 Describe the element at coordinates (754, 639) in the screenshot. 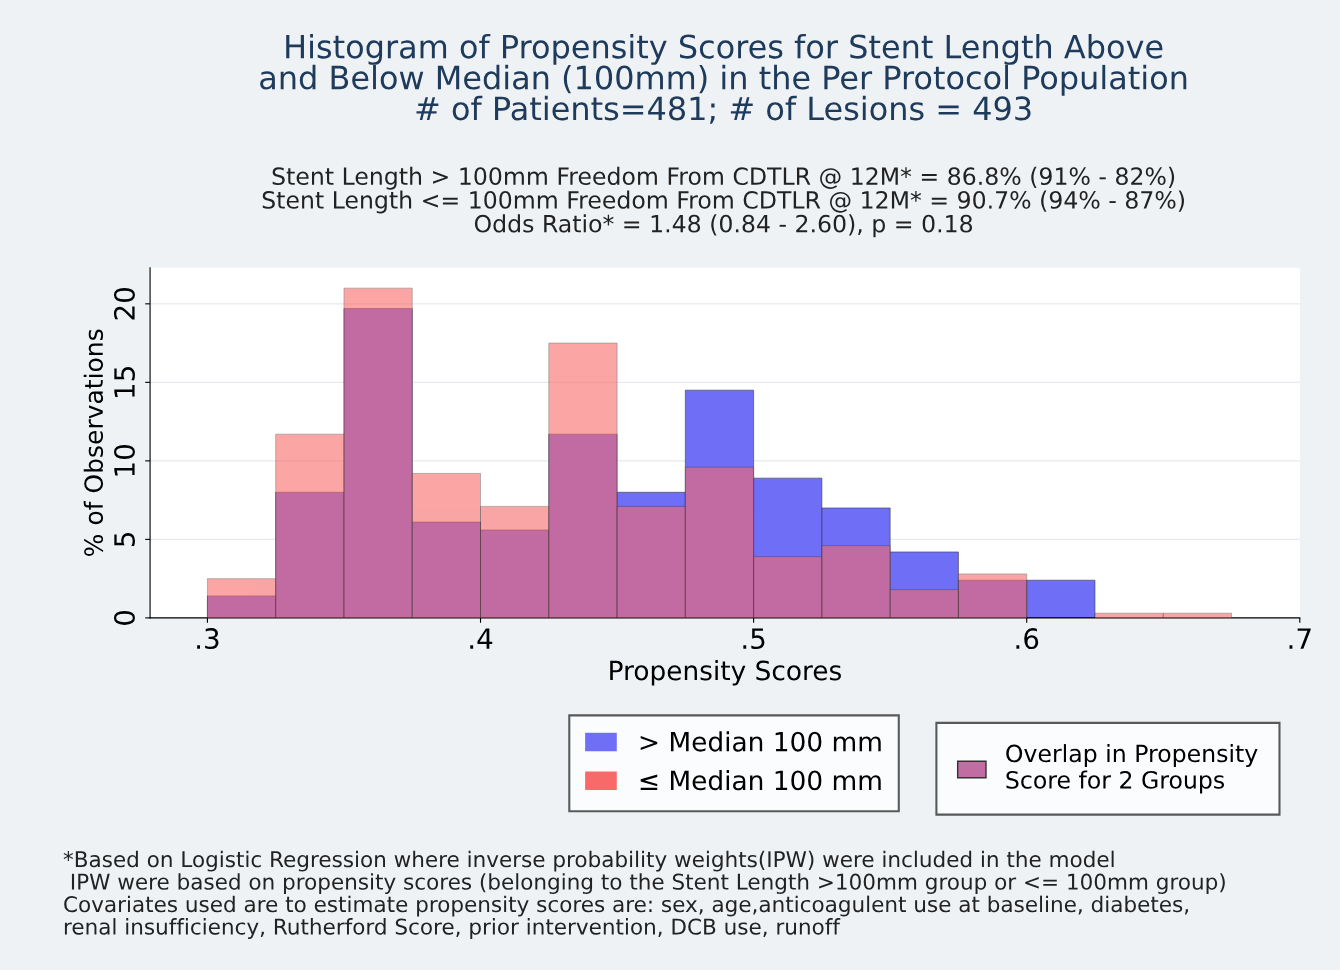

I see `x-tick-label: .5` at that location.